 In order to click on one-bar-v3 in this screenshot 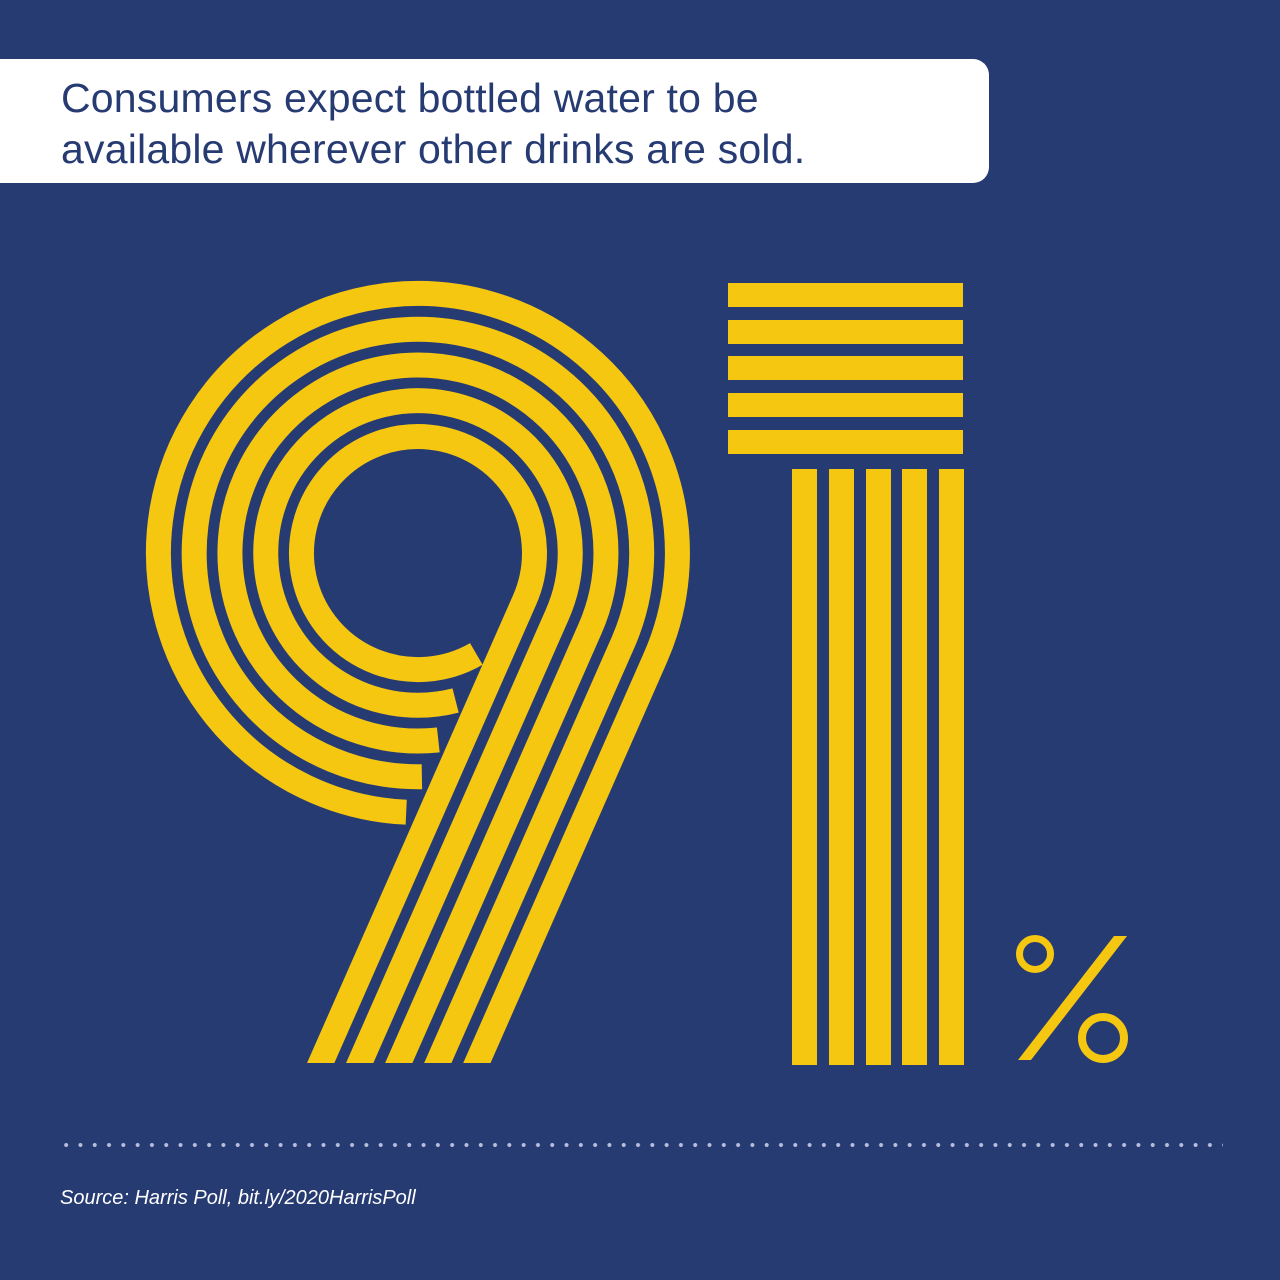, I will do `click(878, 767)`.